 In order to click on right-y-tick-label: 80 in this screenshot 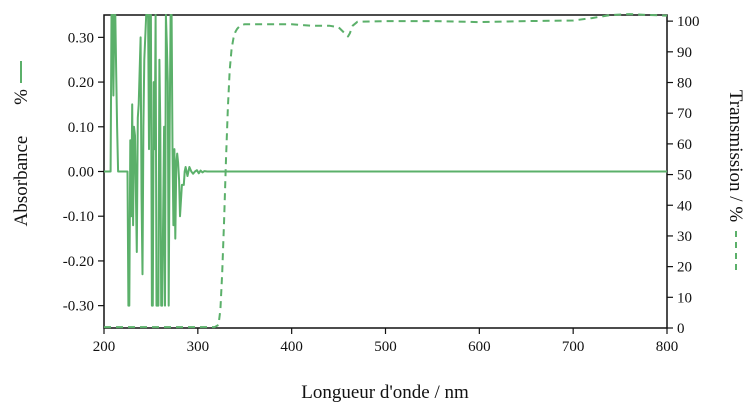, I will do `click(684, 84)`.